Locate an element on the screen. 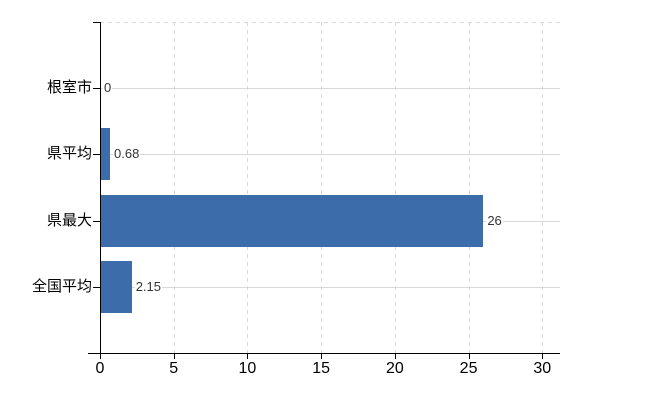 This screenshot has width=650, height=400. category-label: 全国平均 is located at coordinates (61, 286).